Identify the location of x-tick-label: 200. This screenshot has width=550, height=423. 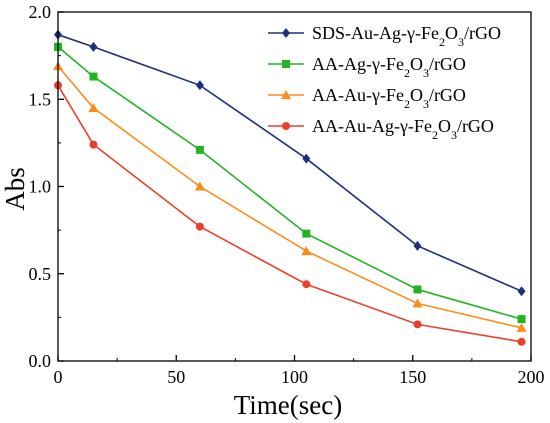
(531, 377).